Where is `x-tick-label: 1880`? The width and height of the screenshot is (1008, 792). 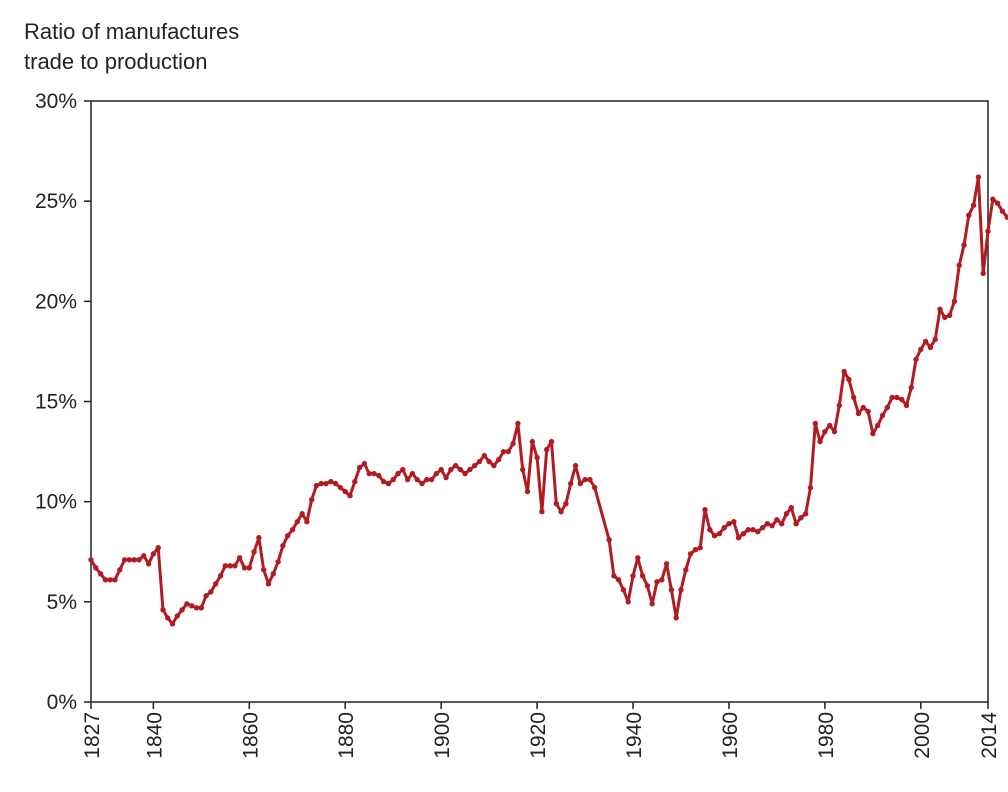
x-tick-label: 1880 is located at coordinates (346, 735).